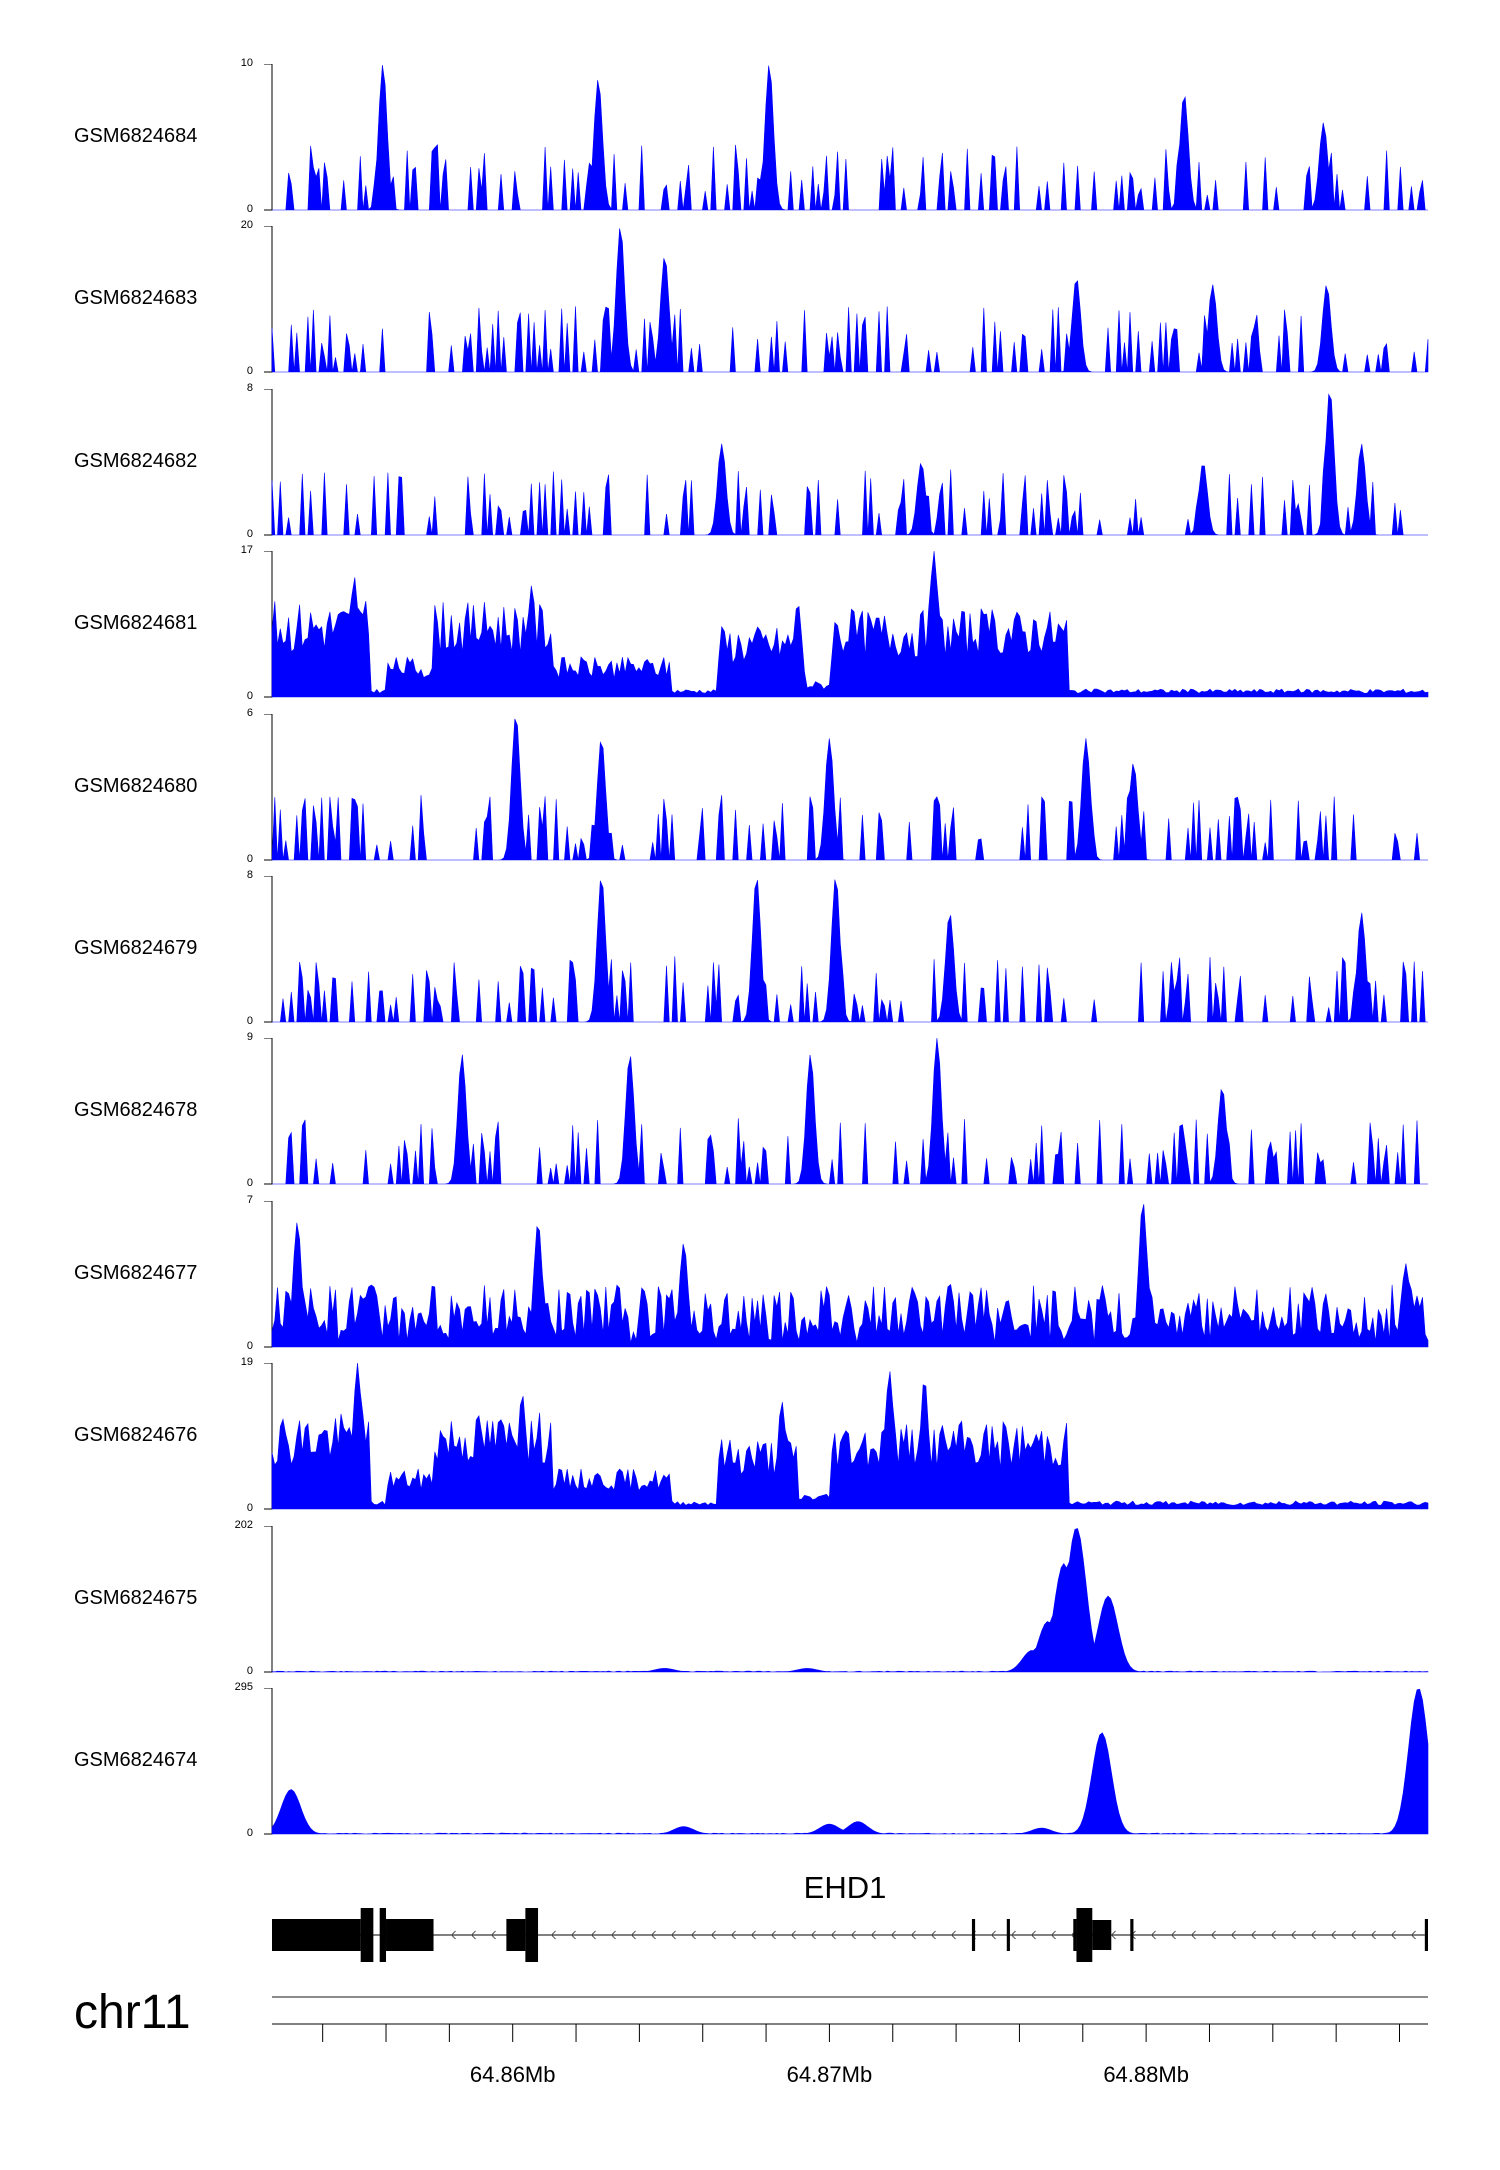  What do you see at coordinates (136, 1435) in the screenshot?
I see `track-label: GSM6824676` at bounding box center [136, 1435].